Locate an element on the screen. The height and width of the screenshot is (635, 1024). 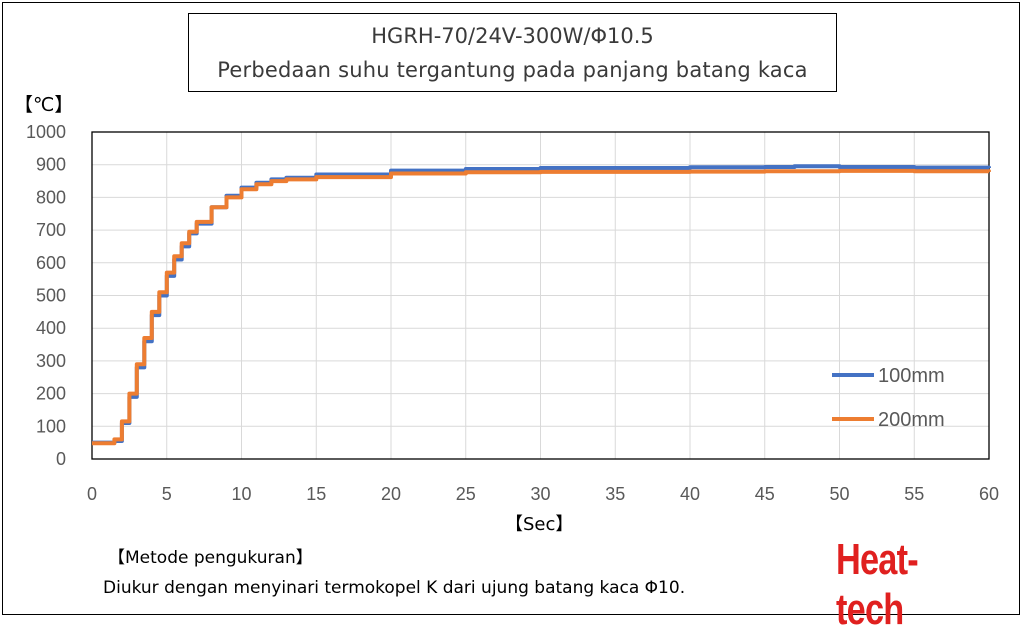
legend-label-100mm: 100mm is located at coordinates (911, 376).